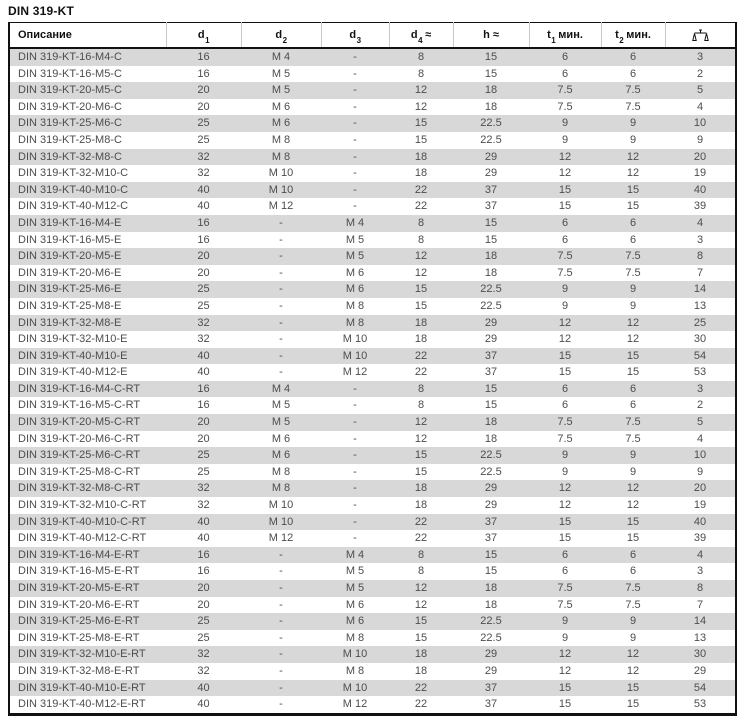 The height and width of the screenshot is (721, 743). Describe the element at coordinates (87, 35) in the screenshot. I see `column-header-desc: Описание` at that location.